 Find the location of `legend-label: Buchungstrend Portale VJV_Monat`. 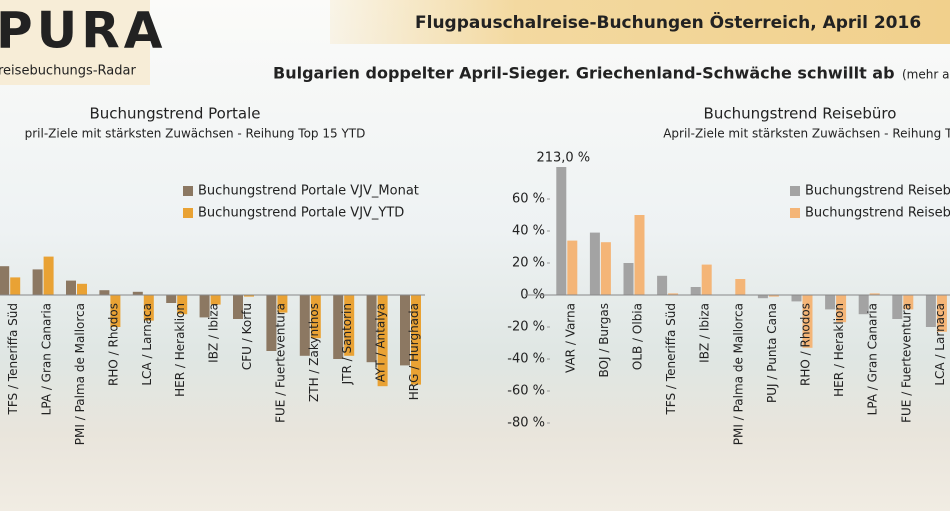

legend-label: Buchungstrend Portale VJV_Monat is located at coordinates (308, 191).